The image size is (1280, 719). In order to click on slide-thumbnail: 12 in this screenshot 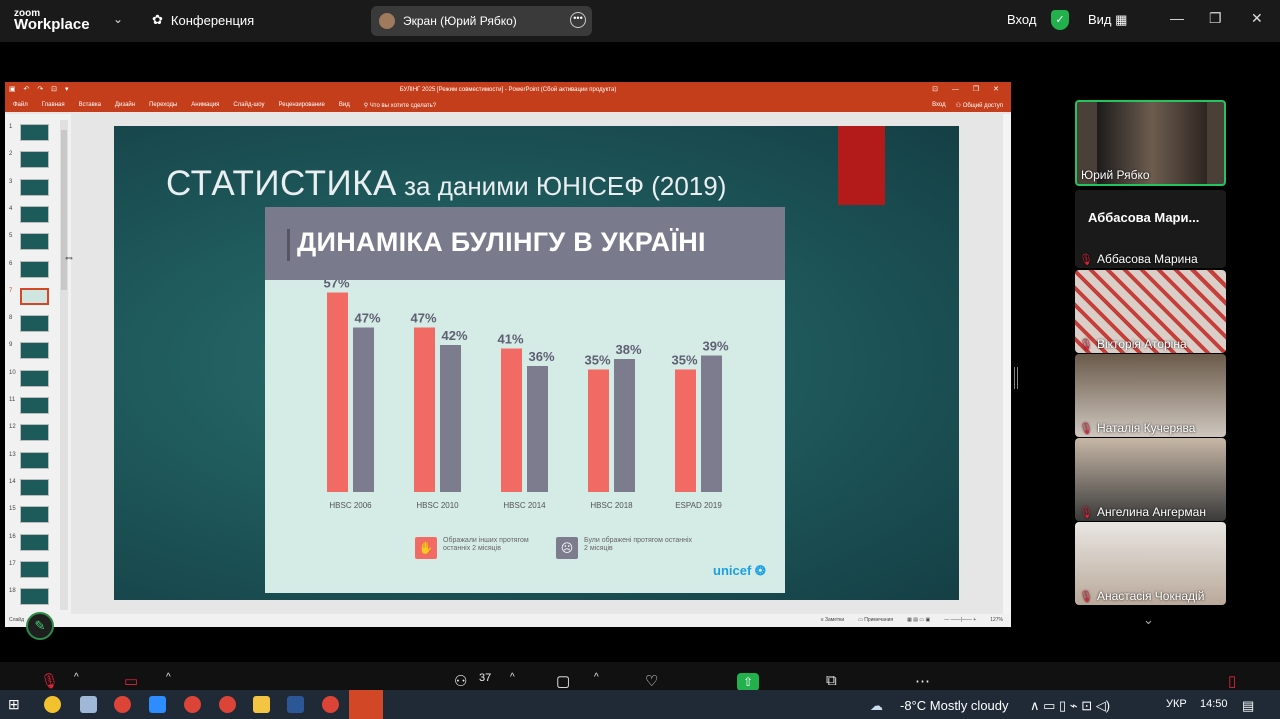, I will do `click(29, 433)`.